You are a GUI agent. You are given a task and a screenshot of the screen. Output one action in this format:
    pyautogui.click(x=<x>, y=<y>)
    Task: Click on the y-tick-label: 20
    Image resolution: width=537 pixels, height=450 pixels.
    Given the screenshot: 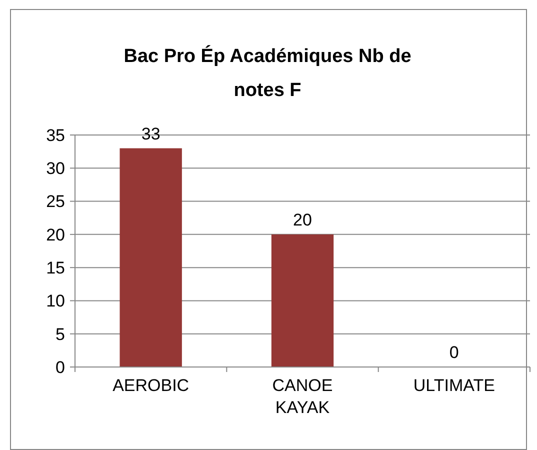 What is the action you would take?
    pyautogui.click(x=55, y=234)
    